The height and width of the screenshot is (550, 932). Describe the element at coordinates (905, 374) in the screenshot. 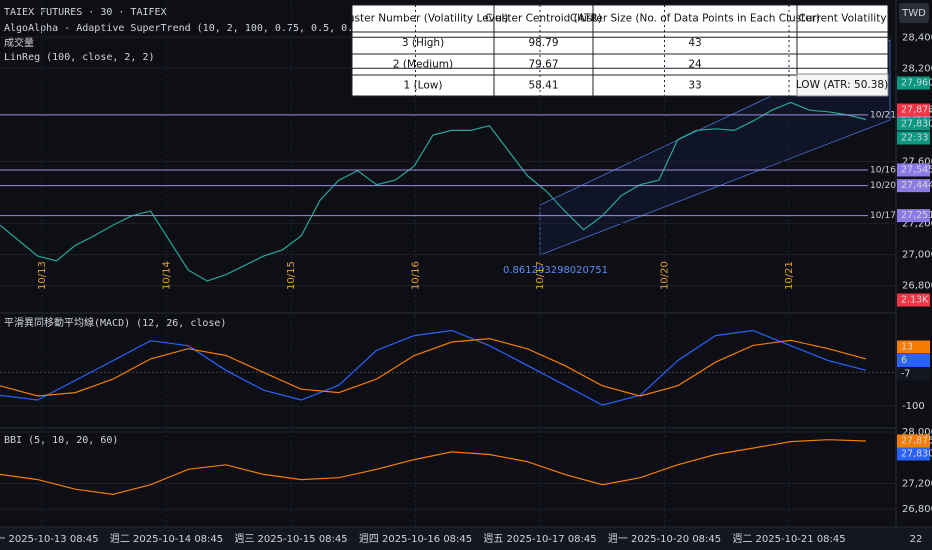

I see `price-badge-label: -7` at that location.